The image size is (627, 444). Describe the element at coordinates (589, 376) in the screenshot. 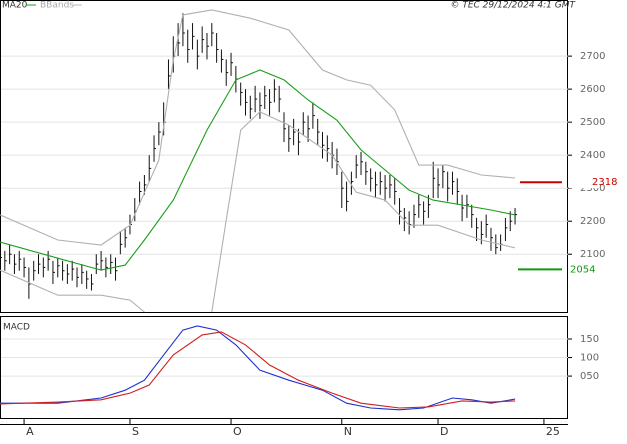

I see `y-tick-label: 050` at that location.